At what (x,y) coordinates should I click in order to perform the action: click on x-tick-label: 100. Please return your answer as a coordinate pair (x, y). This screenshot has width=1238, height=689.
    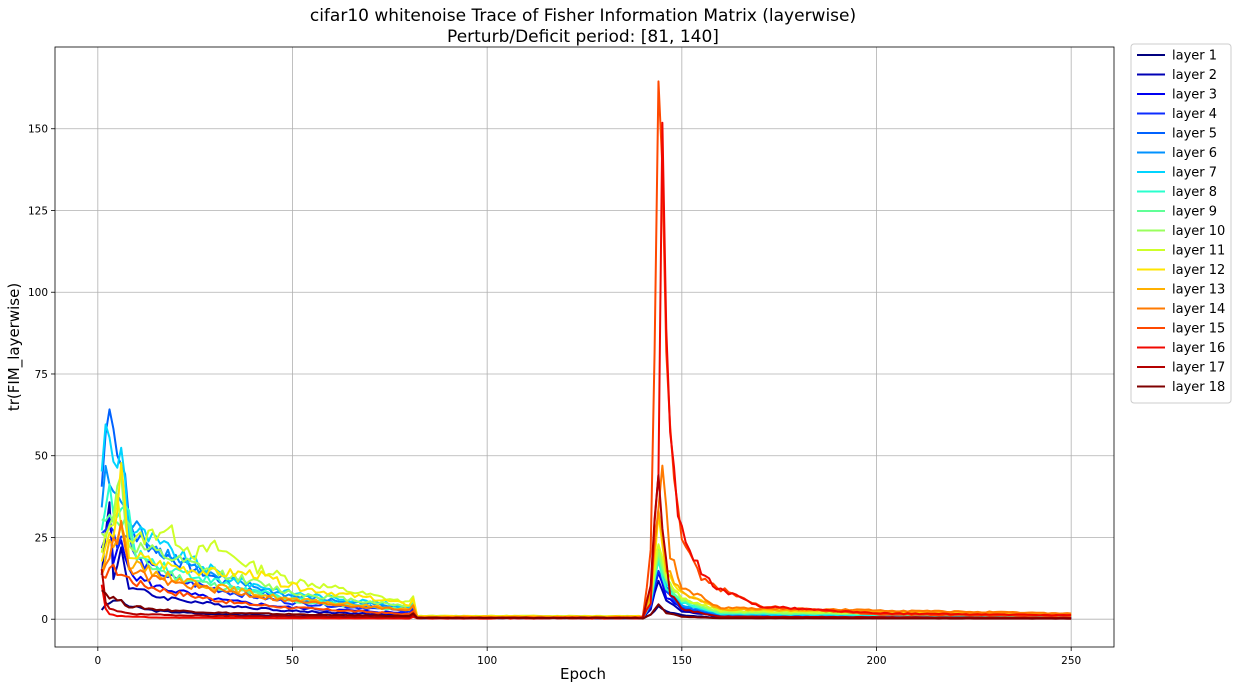
    Looking at the image, I should click on (487, 661).